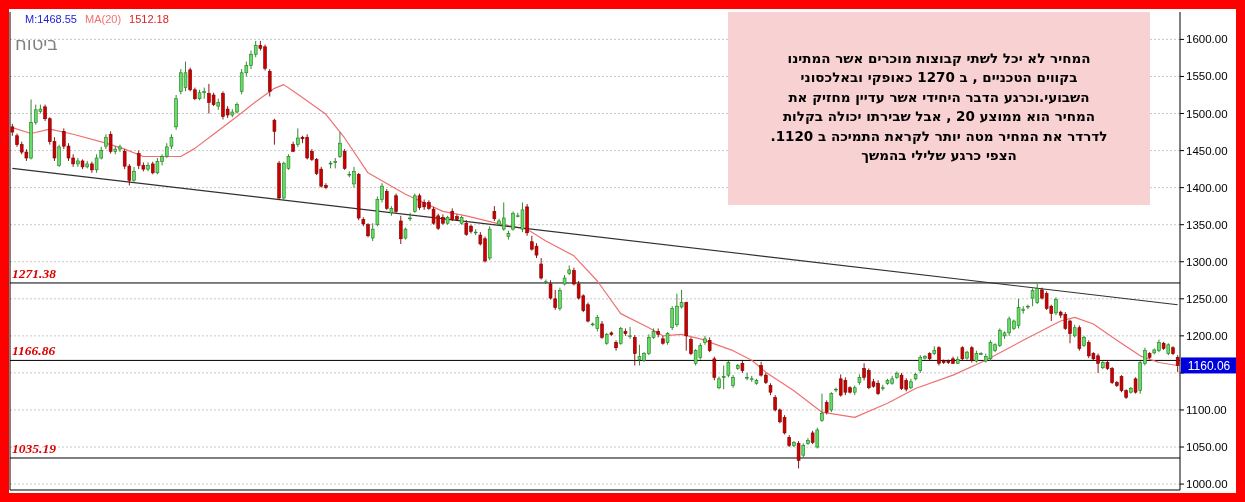 The width and height of the screenshot is (1245, 502). Describe the element at coordinates (103, 19) in the screenshot. I see `text: MA(20)` at that location.